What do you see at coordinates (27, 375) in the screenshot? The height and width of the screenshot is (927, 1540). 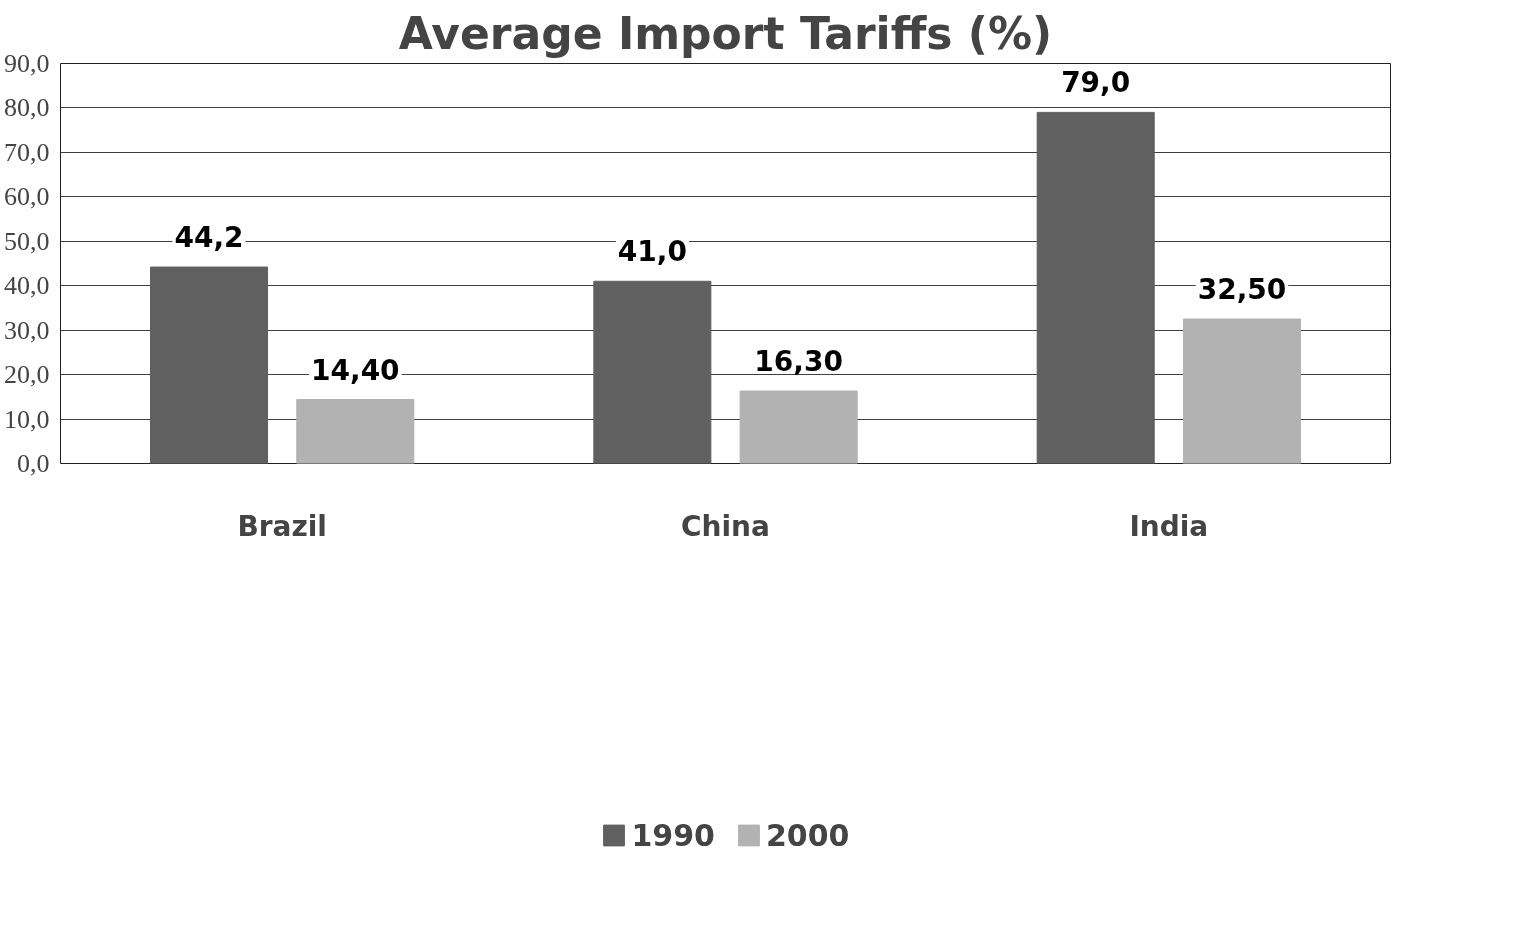 I see `y-tick-label: 20,0` at bounding box center [27, 375].